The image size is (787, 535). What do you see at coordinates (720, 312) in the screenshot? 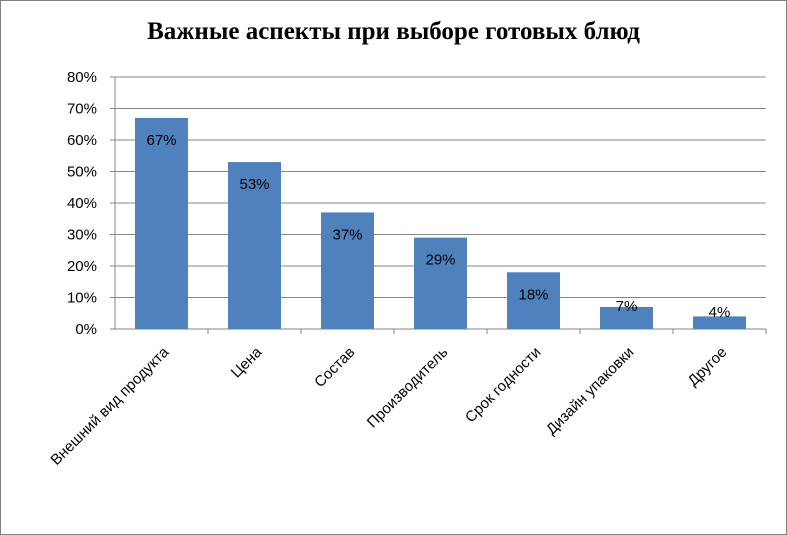
I see `data-label: 4%` at bounding box center [720, 312].